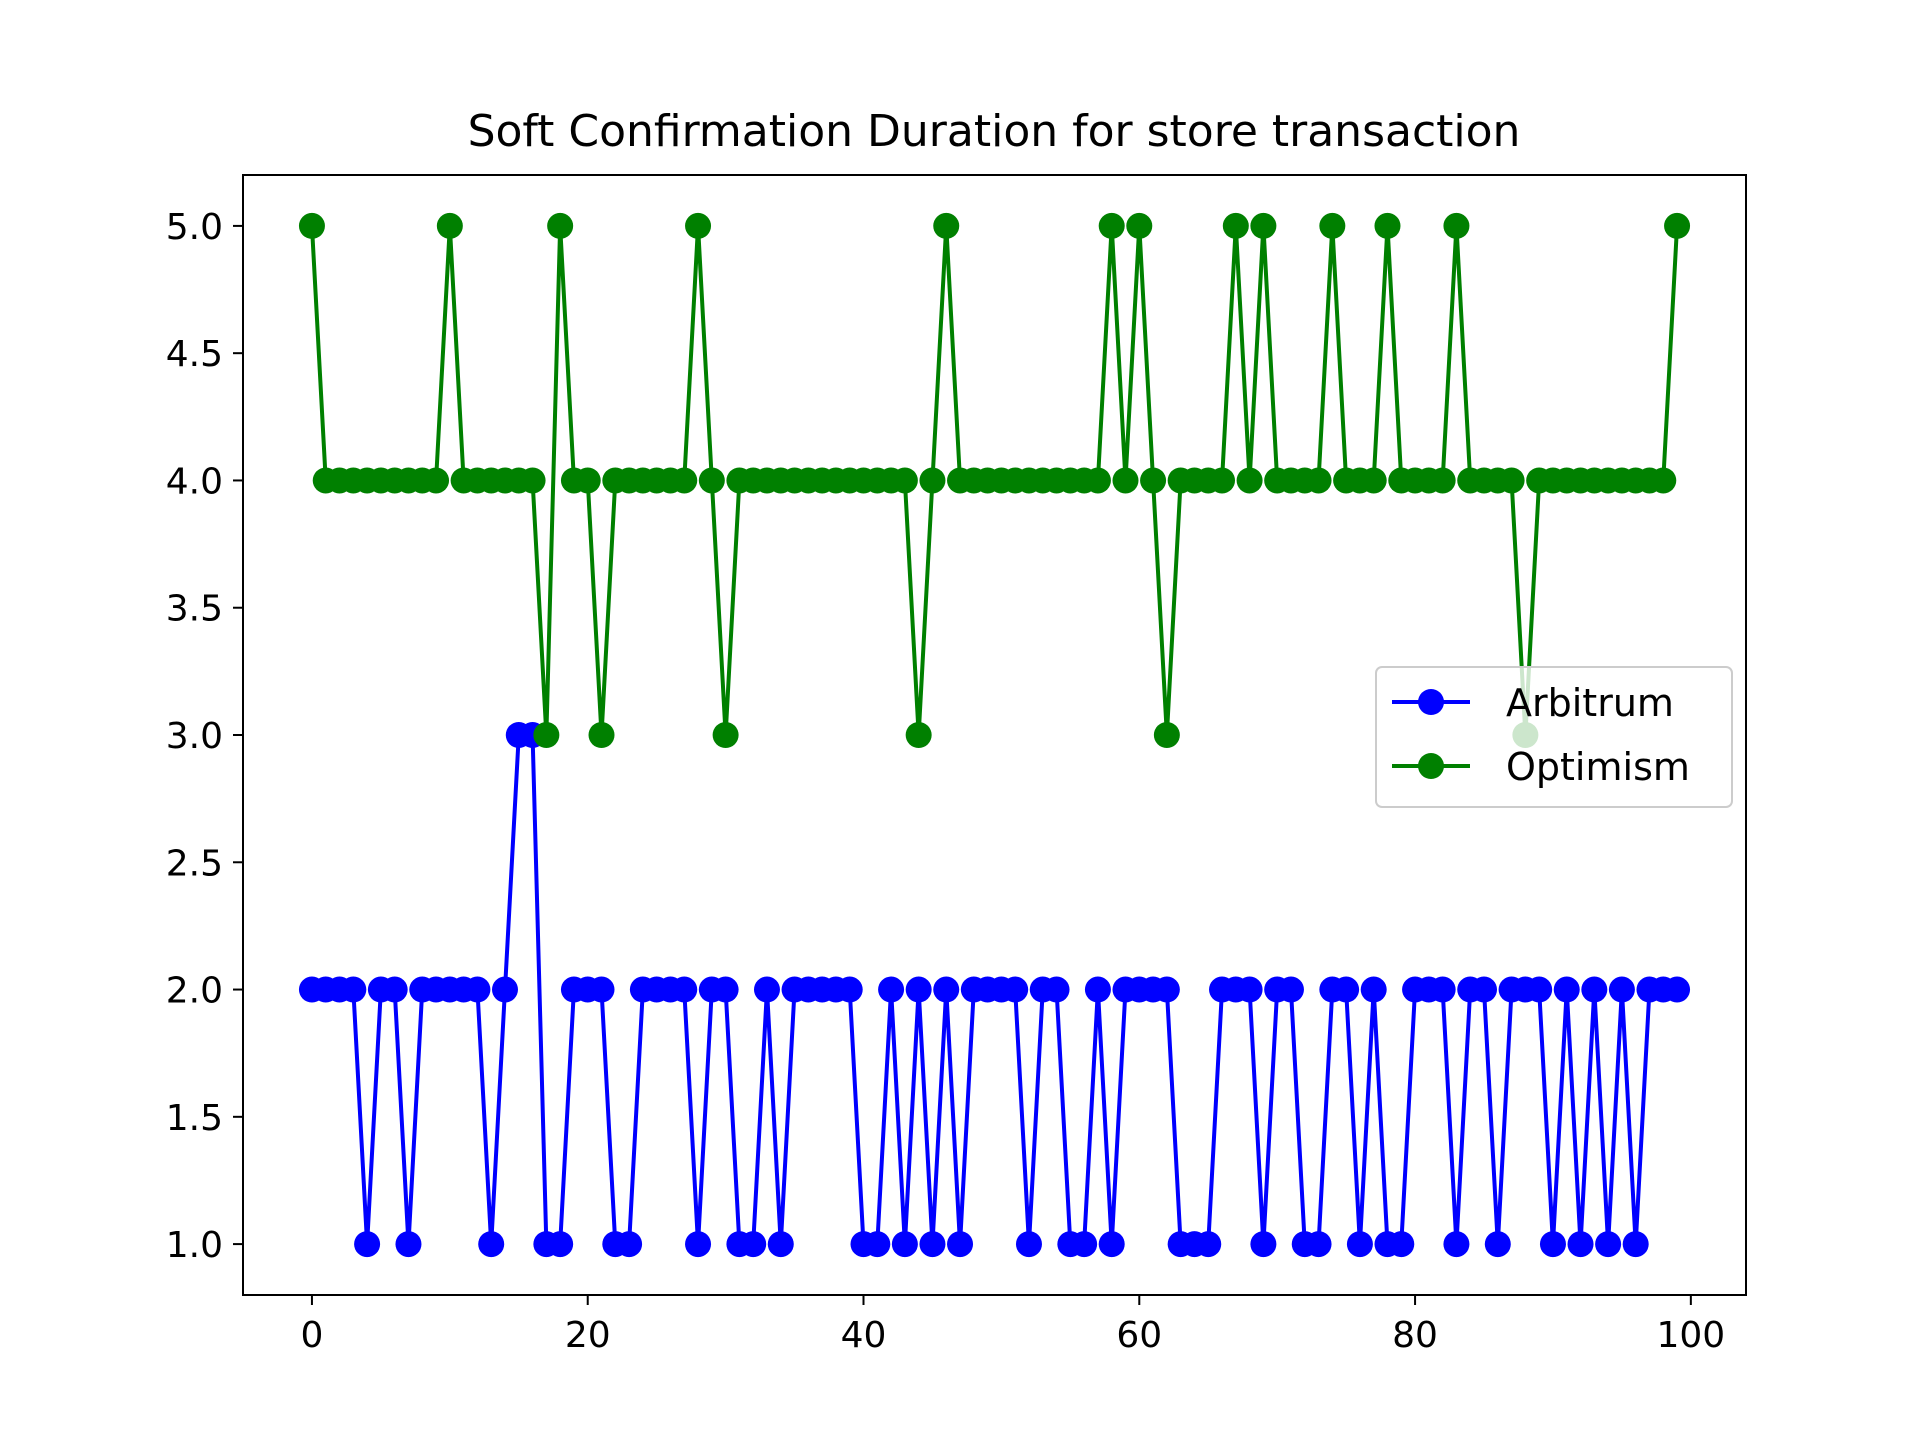 This screenshot has width=1920, height=1440. What do you see at coordinates (194, 227) in the screenshot?
I see `y-tick-label: 5.0` at bounding box center [194, 227].